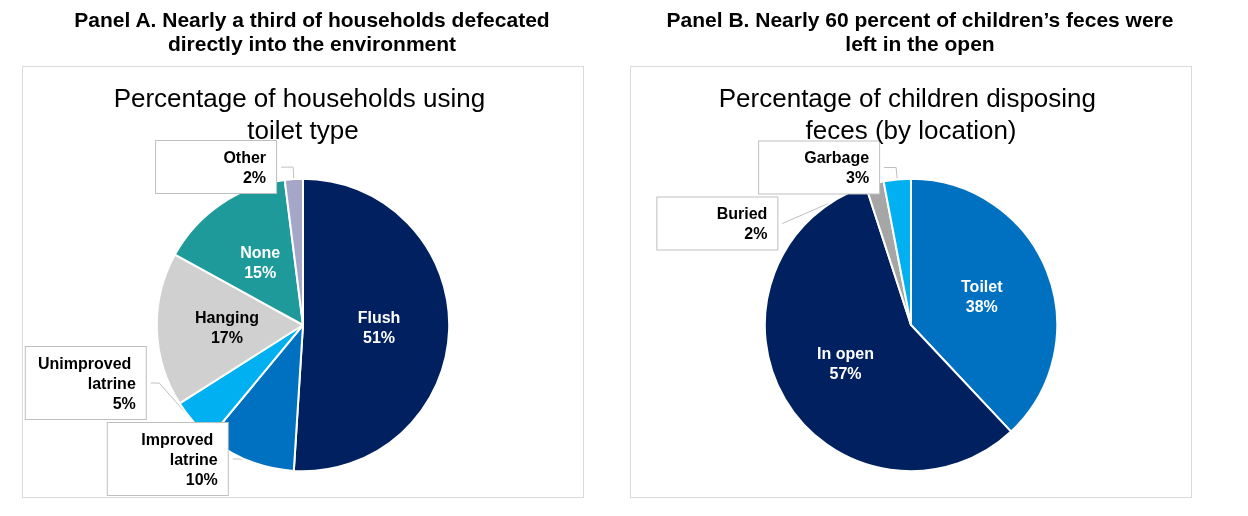  What do you see at coordinates (124, 403) in the screenshot?
I see `data-label: 5%` at bounding box center [124, 403].